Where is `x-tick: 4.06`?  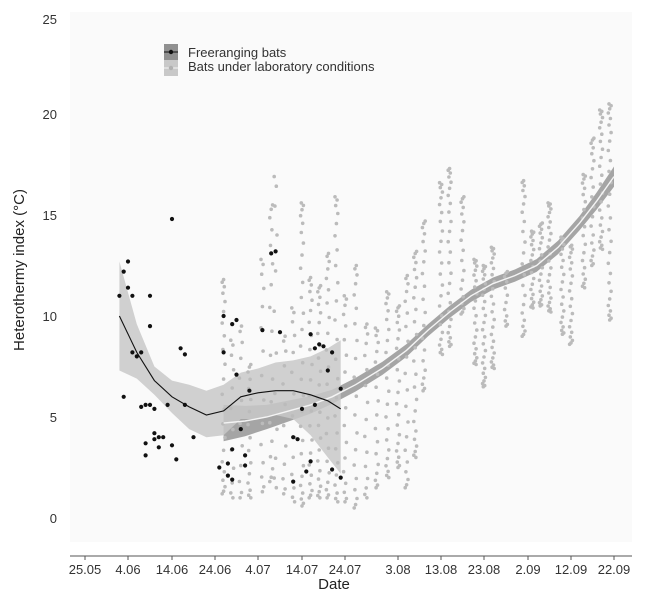
x-tick: 4.06 is located at coordinates (128, 566).